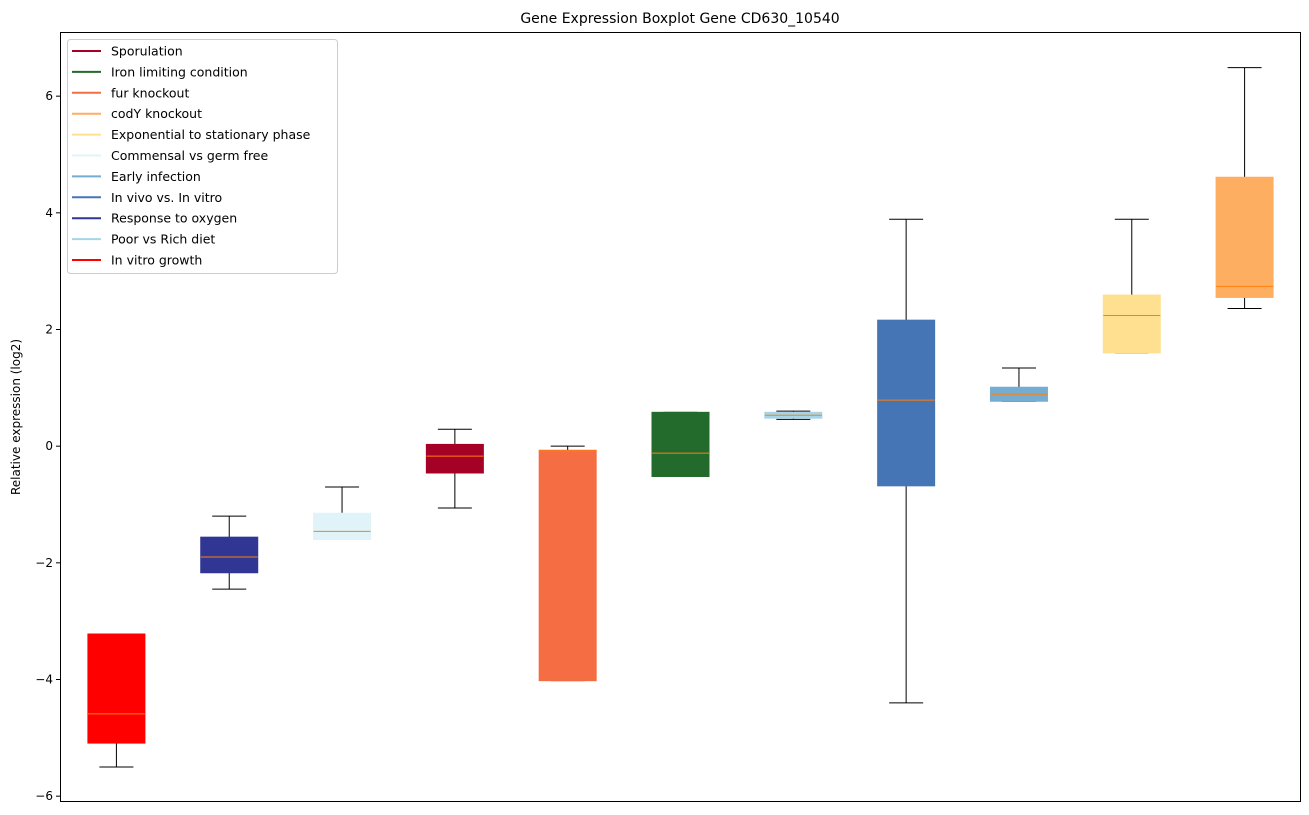 The height and width of the screenshot is (815, 1309). What do you see at coordinates (44, 796) in the screenshot?
I see `y-tick-label: −6` at bounding box center [44, 796].